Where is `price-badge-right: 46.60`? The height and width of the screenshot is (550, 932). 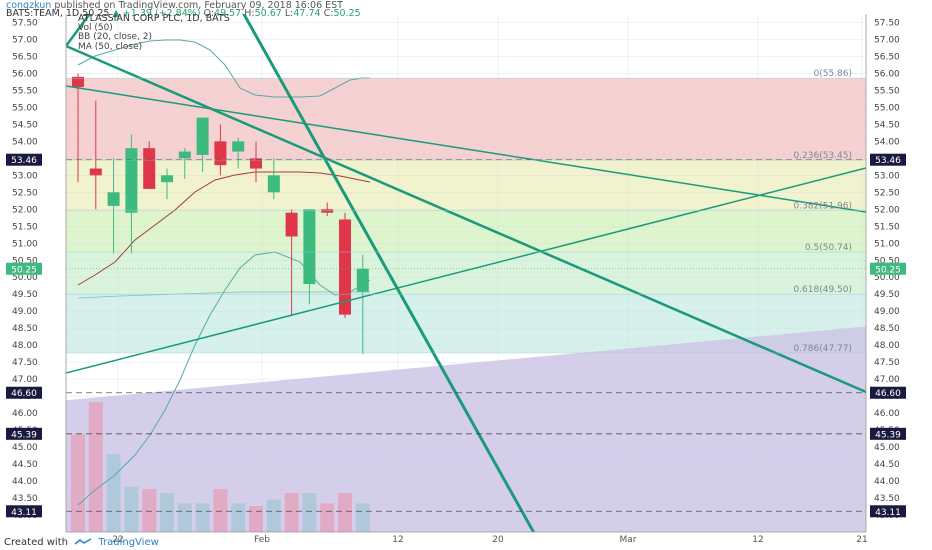
price-badge-right: 46.60 is located at coordinates (888, 392).